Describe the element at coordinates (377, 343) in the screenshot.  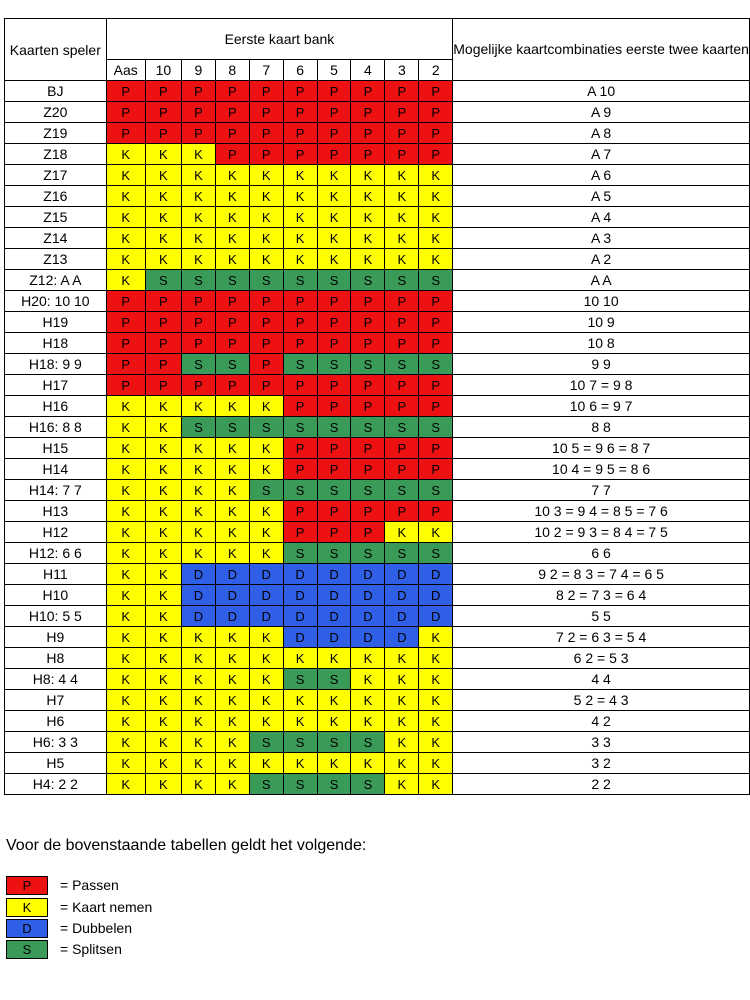
I see `table-row: H18 P P P P P P P P P P 10 8` at that location.